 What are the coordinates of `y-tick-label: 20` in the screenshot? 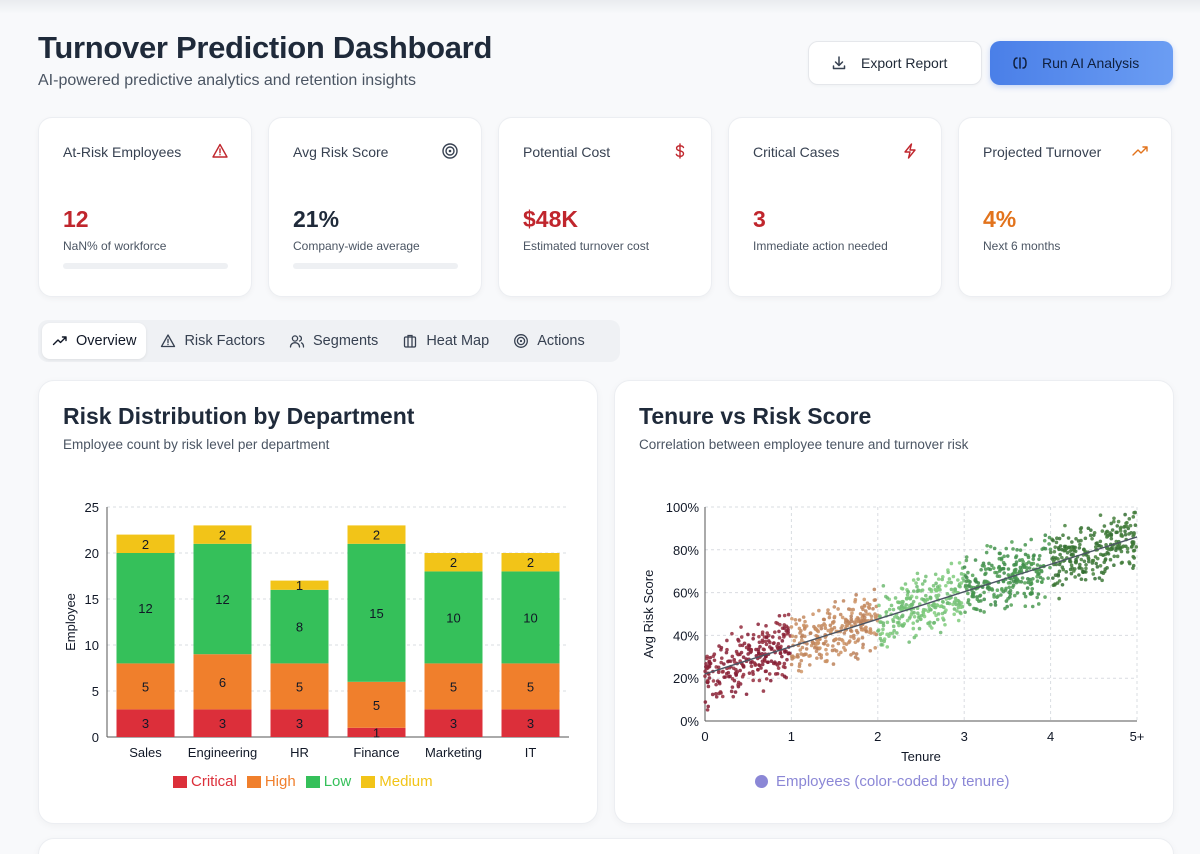 It's located at (92, 553).